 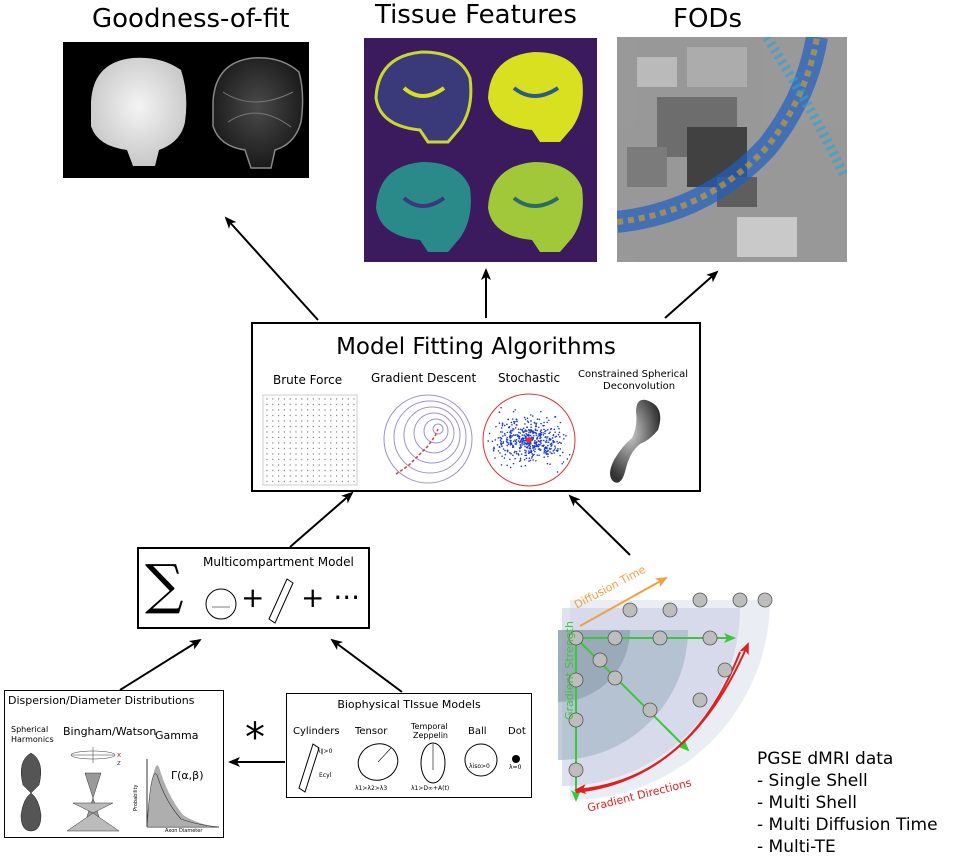 I want to click on probability-axis-label: Probability, so click(x=136, y=797).